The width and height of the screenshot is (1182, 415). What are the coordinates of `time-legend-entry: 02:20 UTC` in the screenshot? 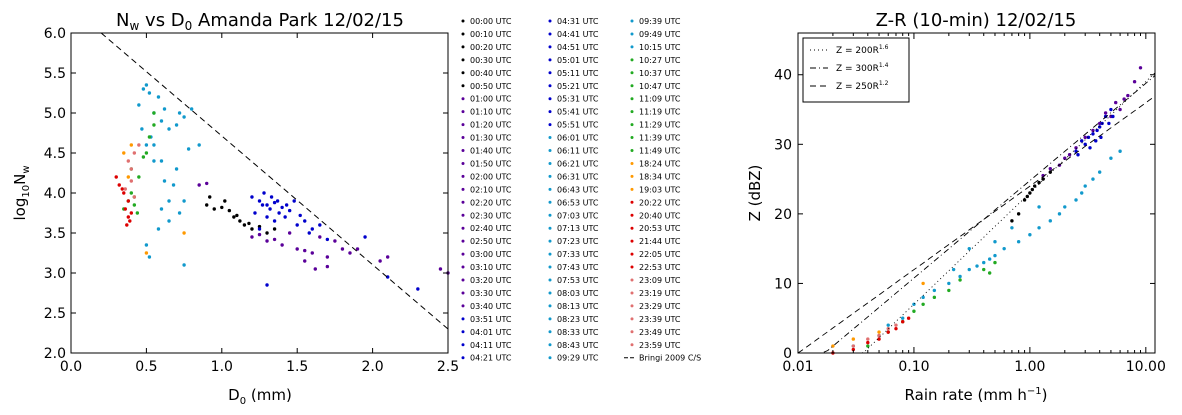 It's located at (486, 202).